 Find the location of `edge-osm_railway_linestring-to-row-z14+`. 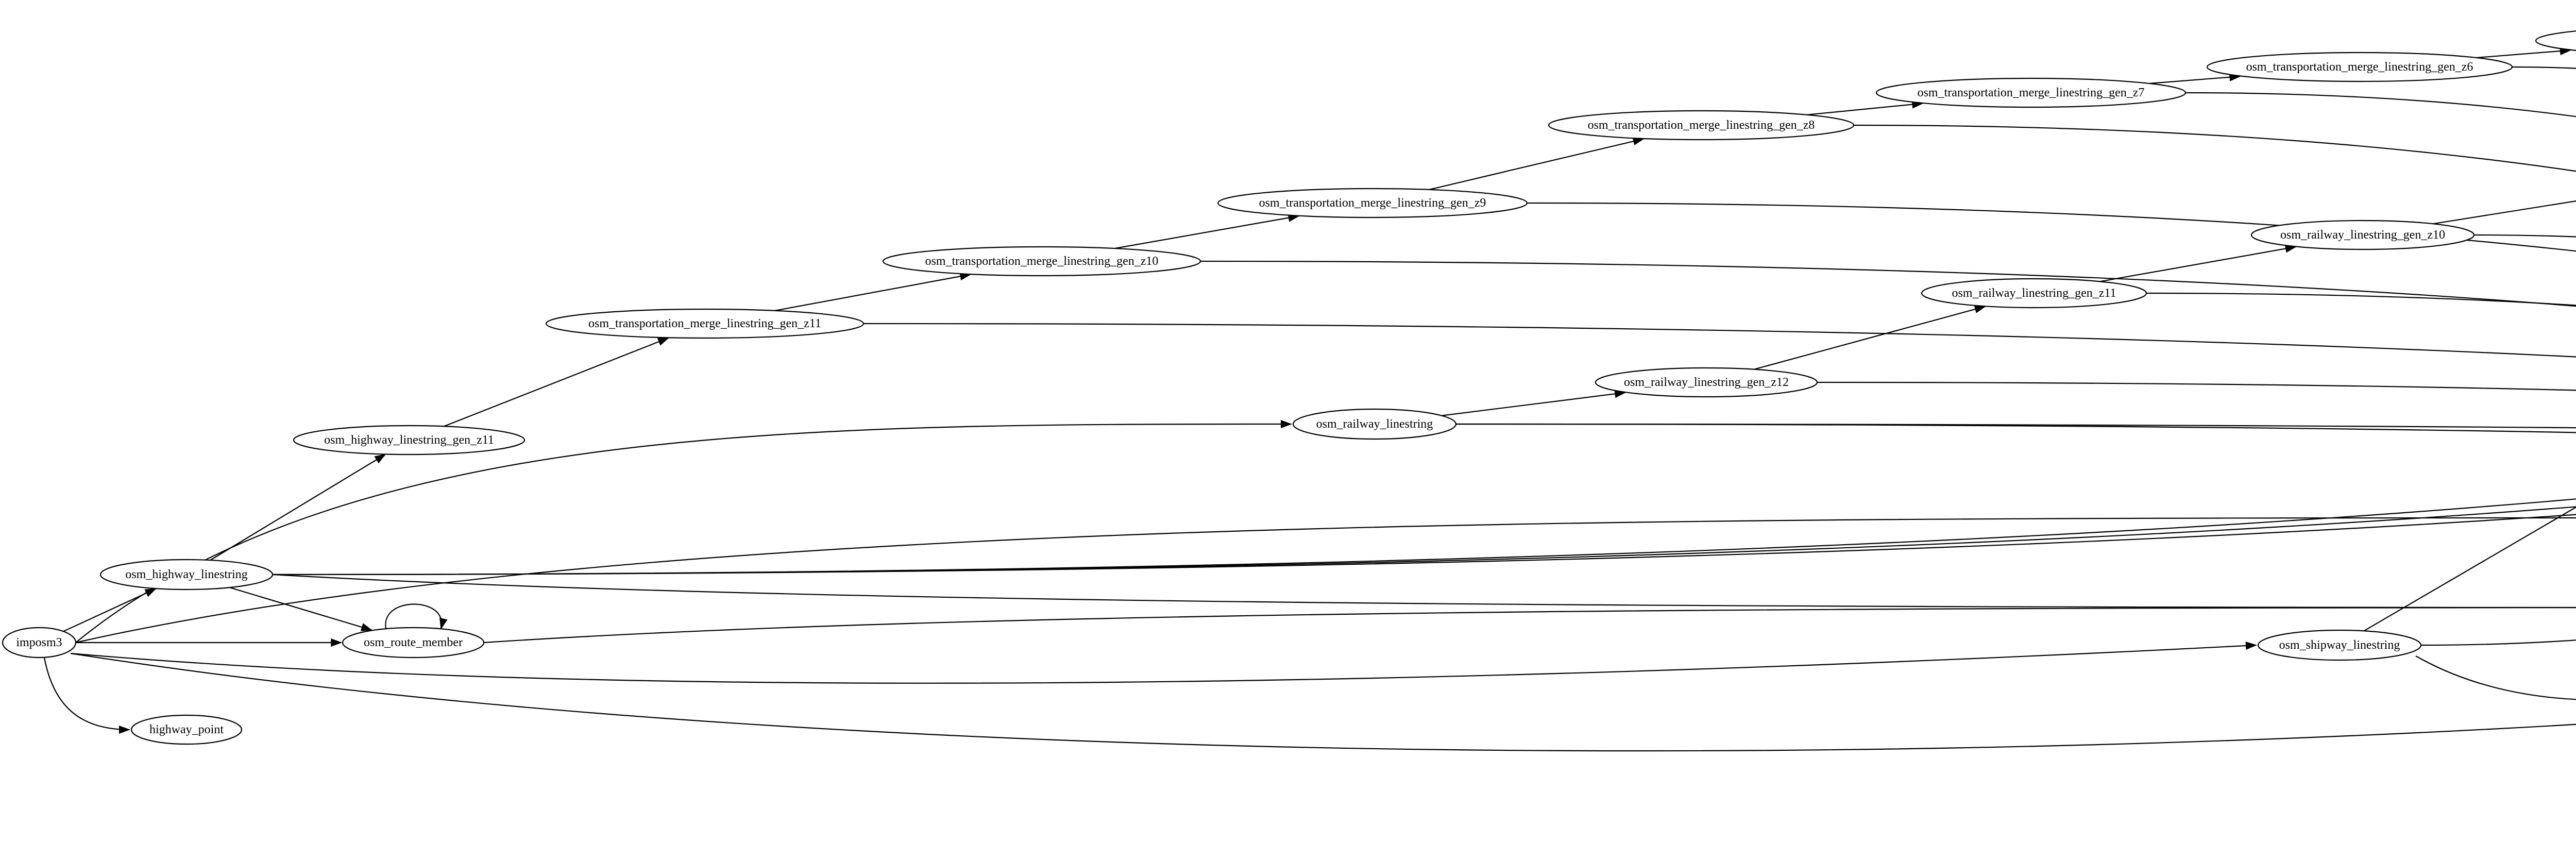

edge-osm_railway_linestring-to-row-z14+ is located at coordinates (2015, 428).